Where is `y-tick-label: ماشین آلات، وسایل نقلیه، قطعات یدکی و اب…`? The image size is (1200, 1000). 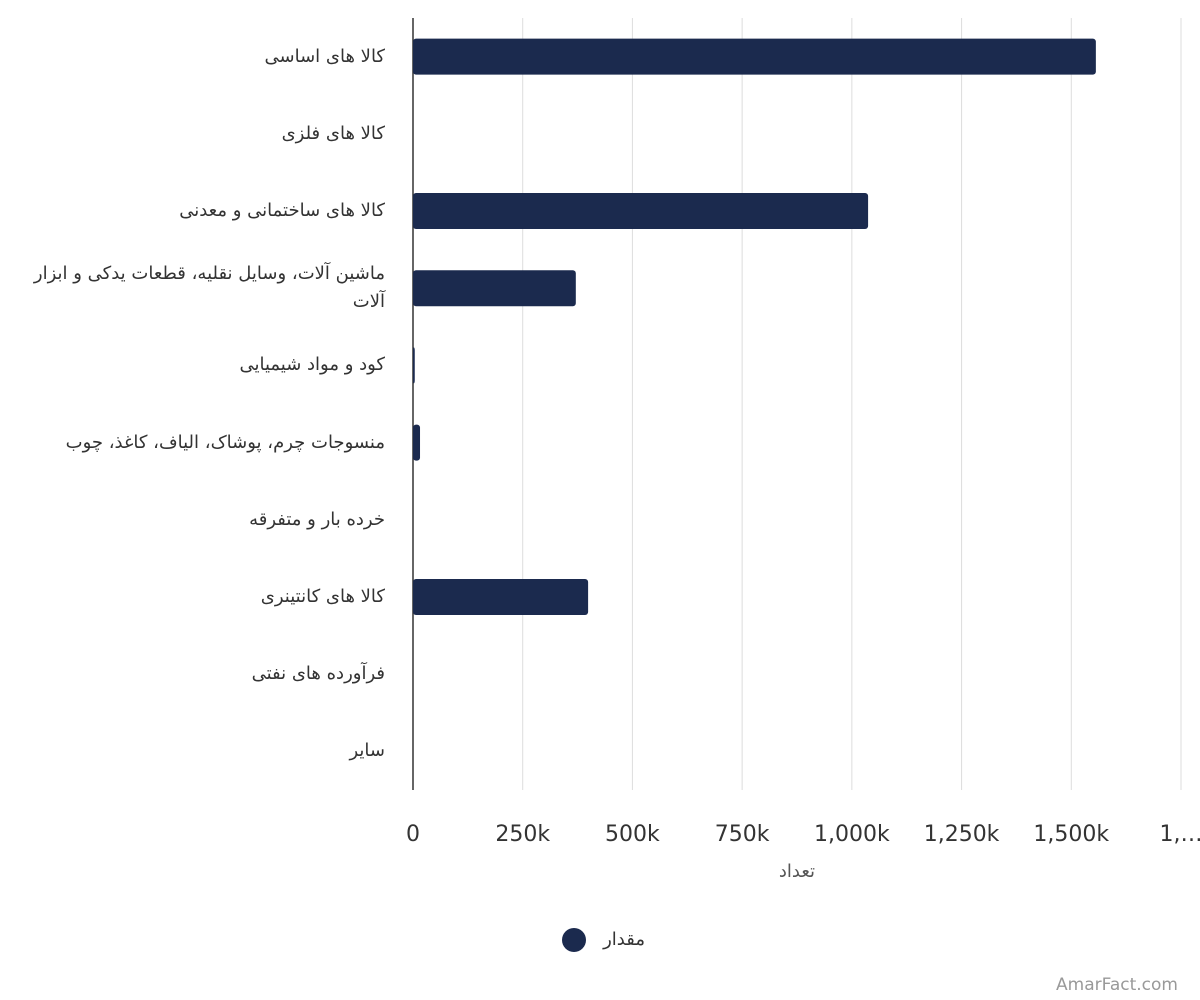 y-tick-label: ماشین آلات، وسایل نقلیه، قطعات یدکی و اب… is located at coordinates (209, 288).